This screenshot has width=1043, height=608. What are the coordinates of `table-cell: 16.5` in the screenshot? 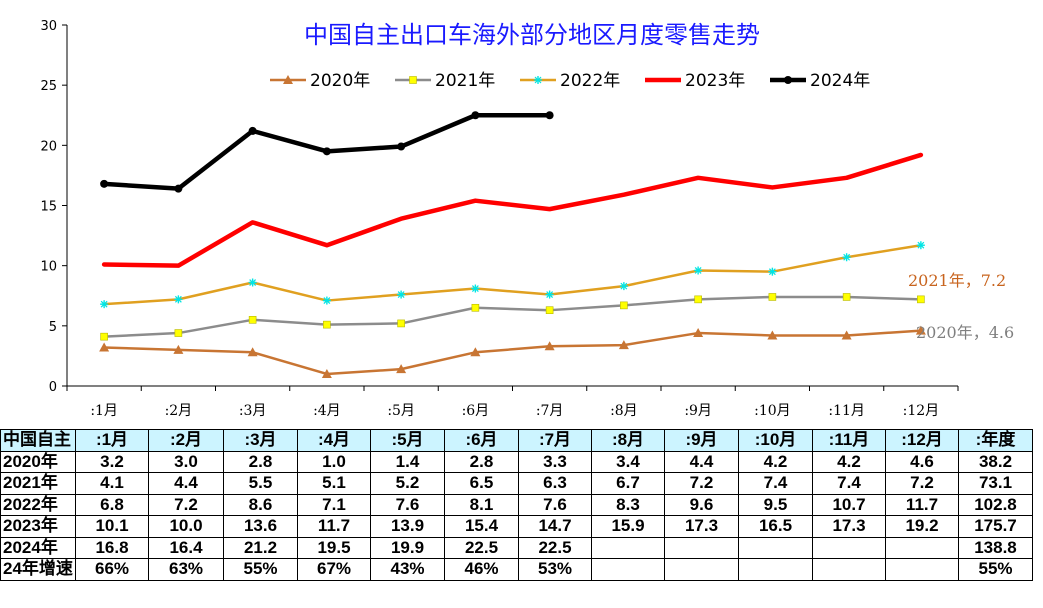 It's located at (775, 526).